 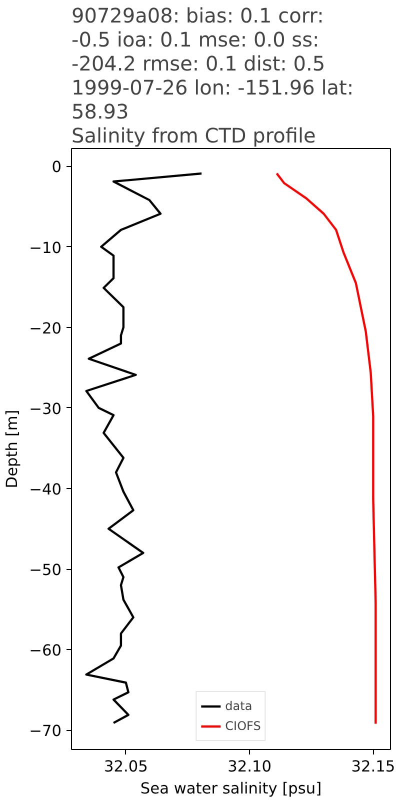 What do you see at coordinates (45, 570) in the screenshot?
I see `y-tick-label: −50` at bounding box center [45, 570].